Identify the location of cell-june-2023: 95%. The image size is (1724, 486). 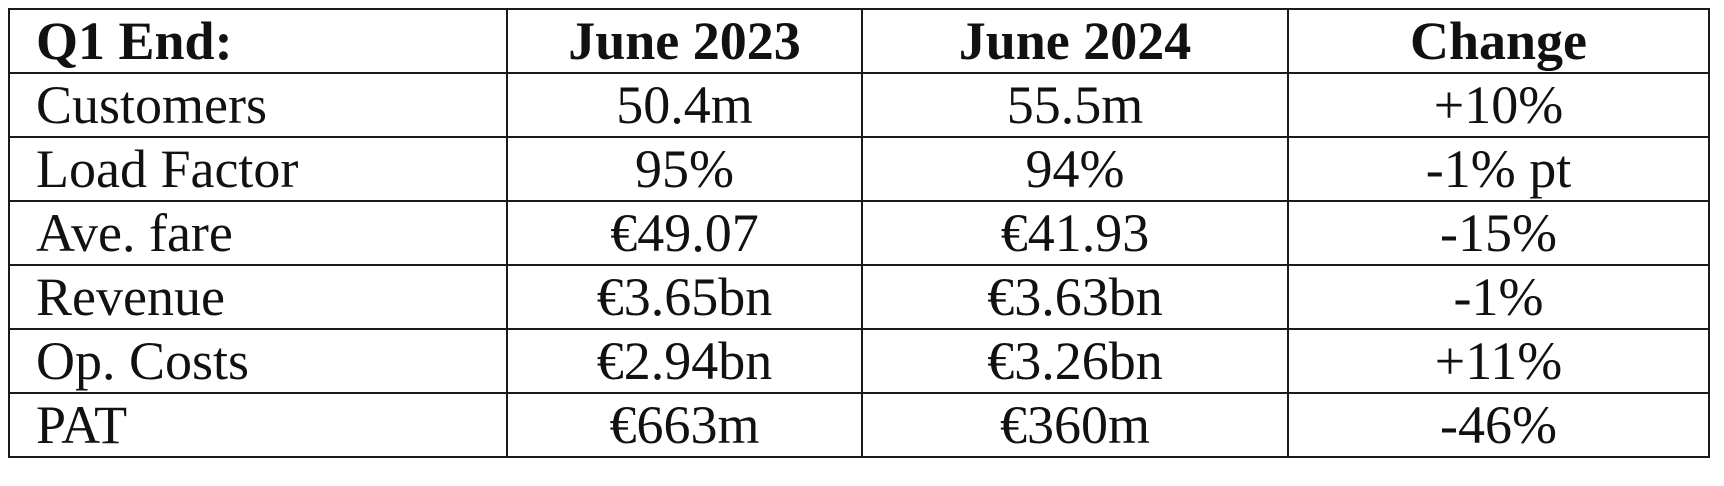
(684, 169).